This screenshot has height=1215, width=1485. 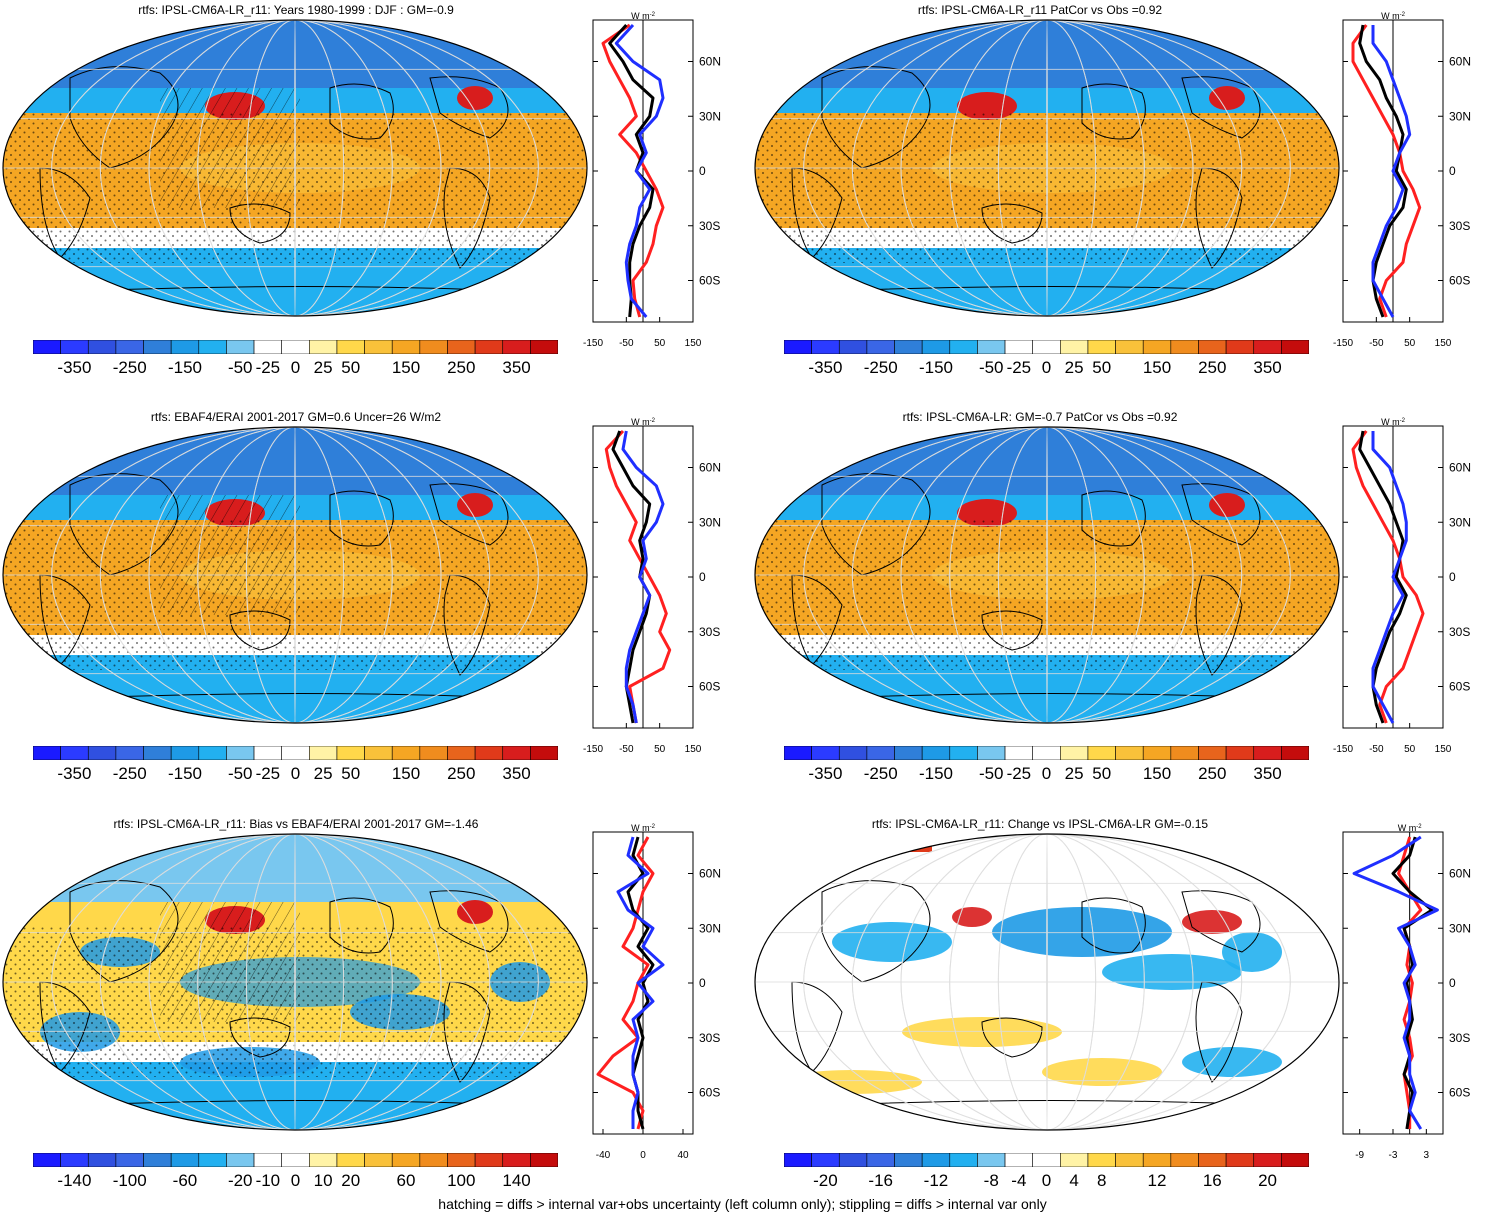 What do you see at coordinates (1102, 367) in the screenshot?
I see `colorbar-tick-label: 50` at bounding box center [1102, 367].